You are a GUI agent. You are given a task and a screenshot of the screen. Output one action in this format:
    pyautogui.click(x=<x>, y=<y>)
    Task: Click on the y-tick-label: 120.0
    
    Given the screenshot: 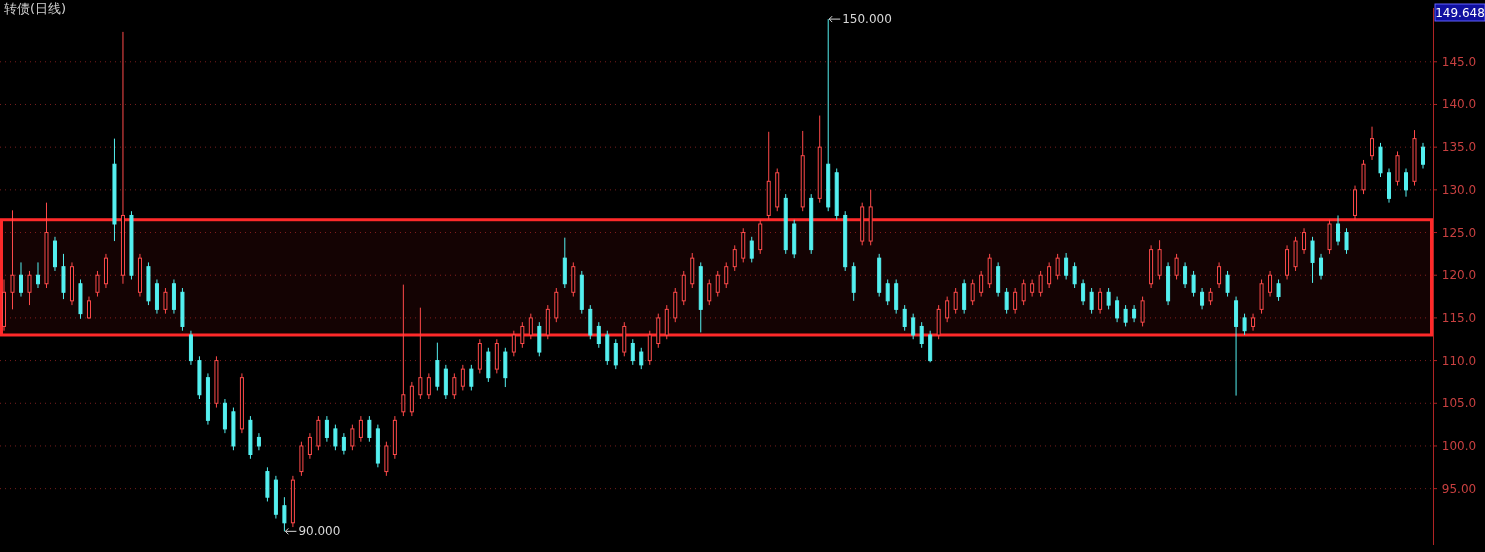 What is the action you would take?
    pyautogui.click(x=1459, y=275)
    